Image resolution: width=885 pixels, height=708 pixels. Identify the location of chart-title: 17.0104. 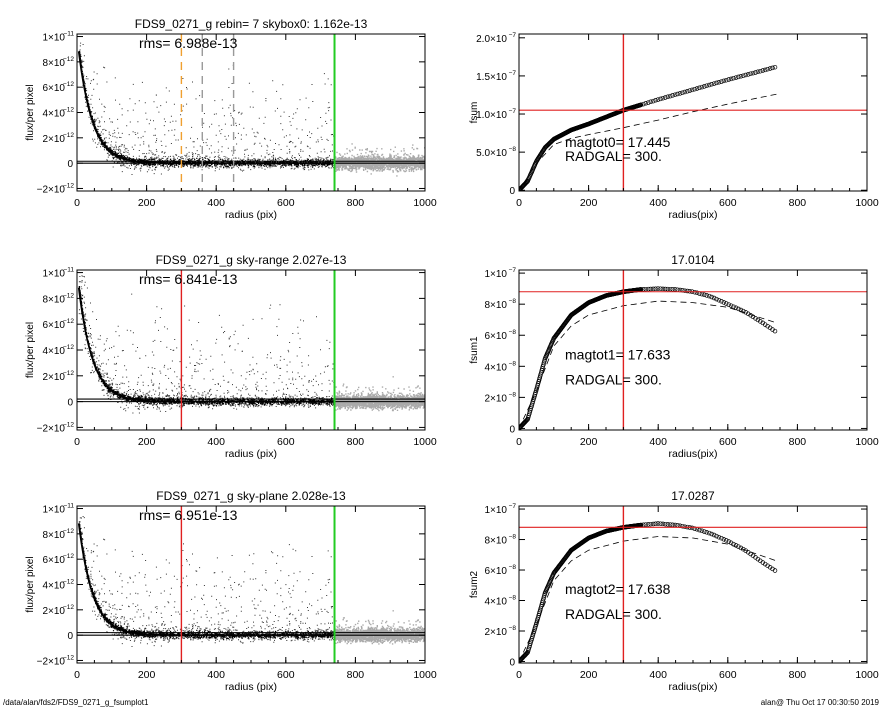
(693, 260).